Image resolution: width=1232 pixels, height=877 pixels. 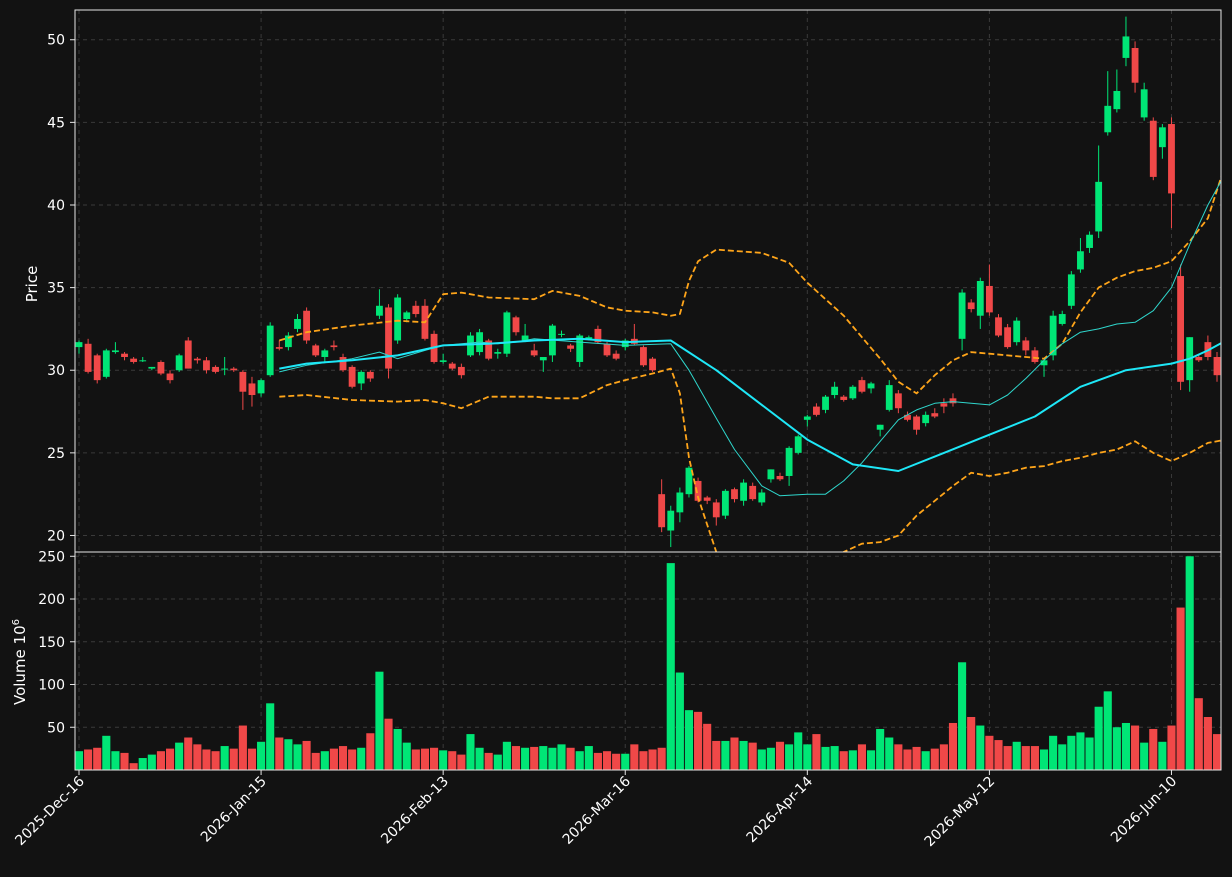 I want to click on volume-axis-unit: 10, so click(x=20, y=634).